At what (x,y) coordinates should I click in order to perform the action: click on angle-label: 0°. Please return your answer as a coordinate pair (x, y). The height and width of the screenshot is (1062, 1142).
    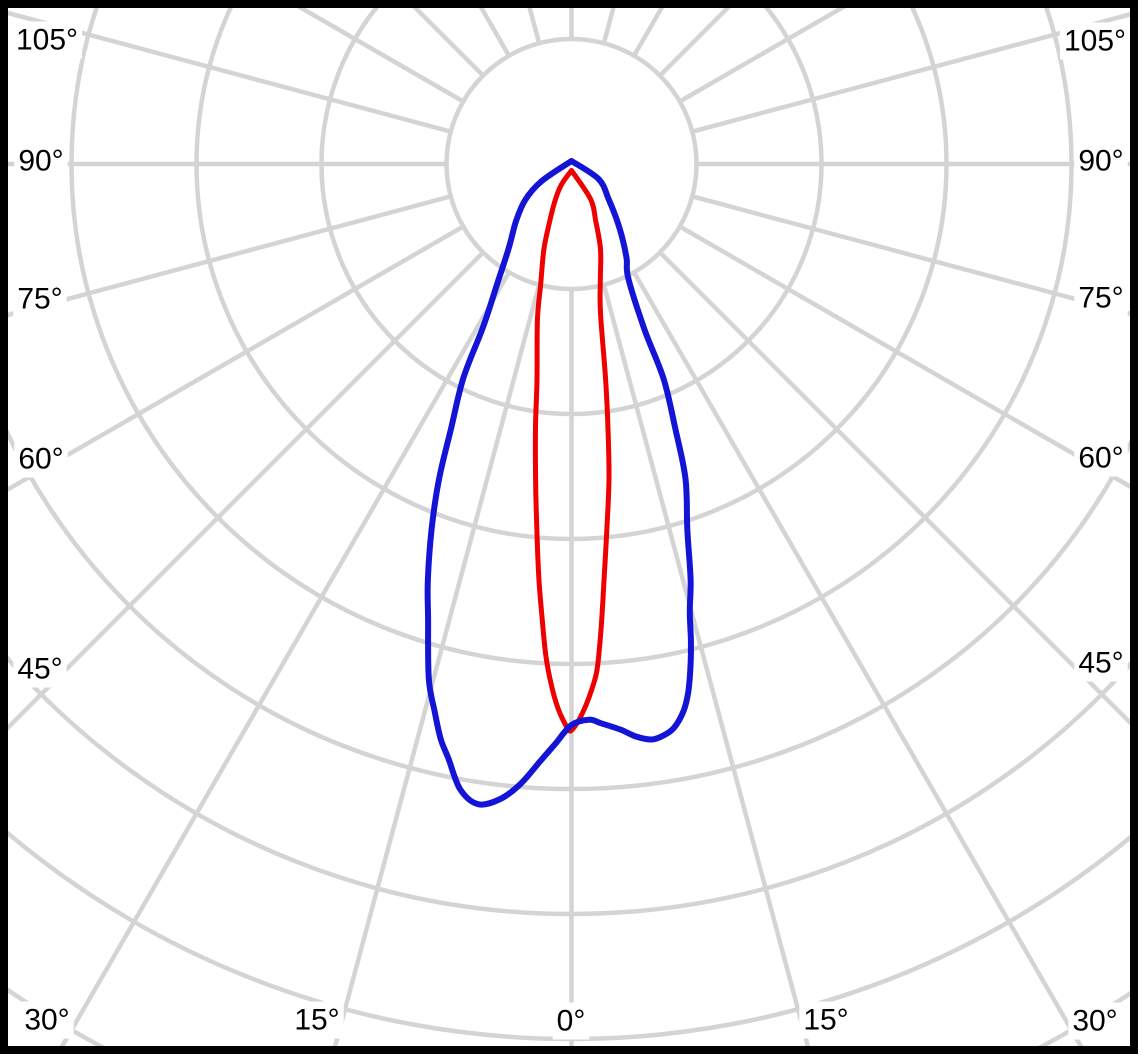
    Looking at the image, I should click on (571, 1021).